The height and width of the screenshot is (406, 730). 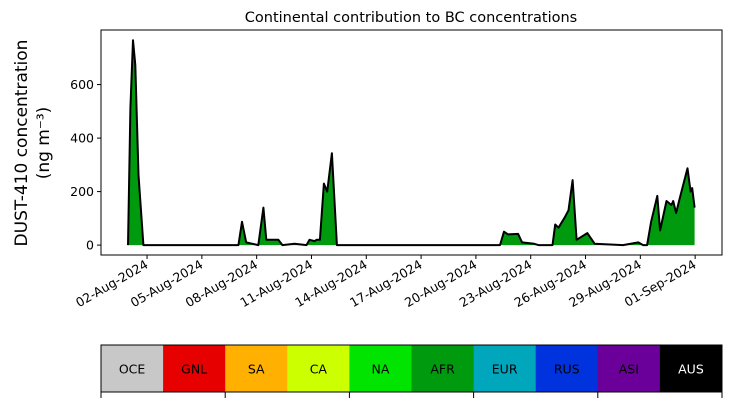 I want to click on colorbar-swatch-sa, so click(x=256, y=368).